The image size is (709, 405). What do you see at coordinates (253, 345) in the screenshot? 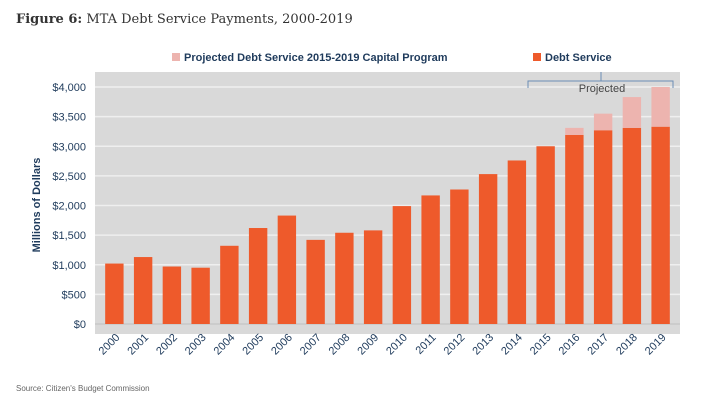
I see `x-tick-label: 2005` at bounding box center [253, 345].